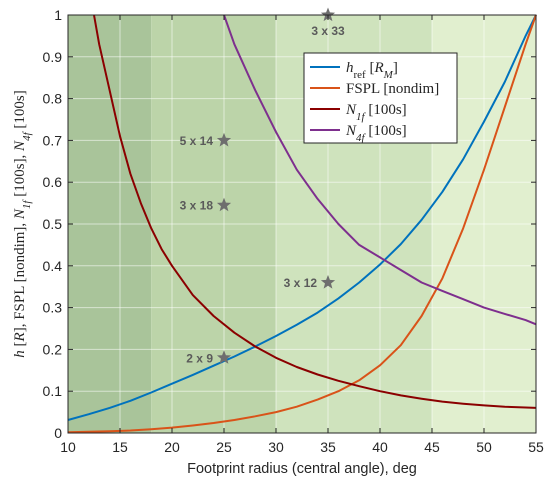 This screenshot has width=550, height=486. I want to click on y-tick-label: 0.2, so click(53, 349).